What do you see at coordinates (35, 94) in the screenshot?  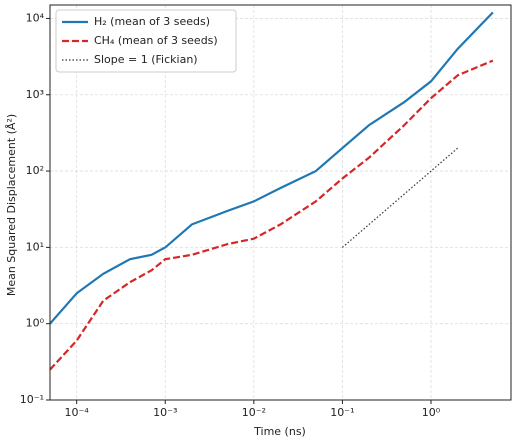 I see `y-tick-label: 10³` at bounding box center [35, 94].